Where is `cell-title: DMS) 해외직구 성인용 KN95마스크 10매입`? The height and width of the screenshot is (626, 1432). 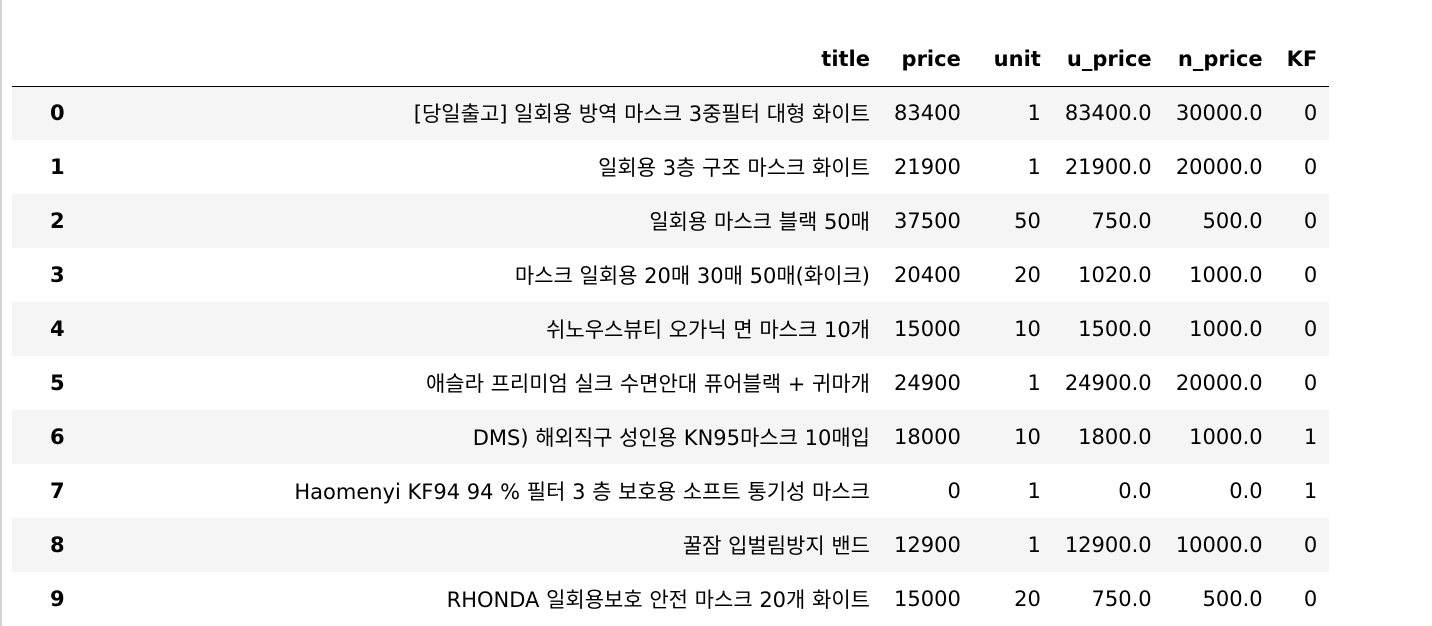
cell-title: DMS) 해외직구 성인용 KN95마스크 10매입 is located at coordinates (671, 438).